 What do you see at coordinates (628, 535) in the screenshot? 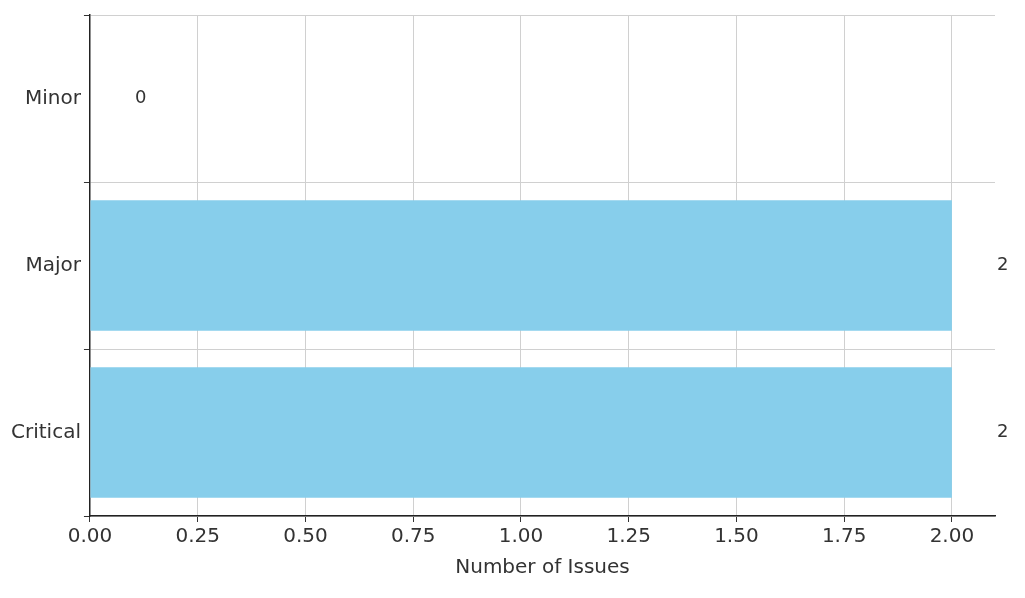
I see `x-tick-label: 1.25` at bounding box center [628, 535].